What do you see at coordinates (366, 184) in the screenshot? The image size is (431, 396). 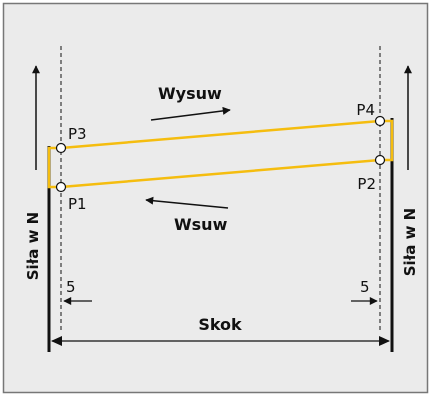 I see `point-p2-label: P2` at bounding box center [366, 184].